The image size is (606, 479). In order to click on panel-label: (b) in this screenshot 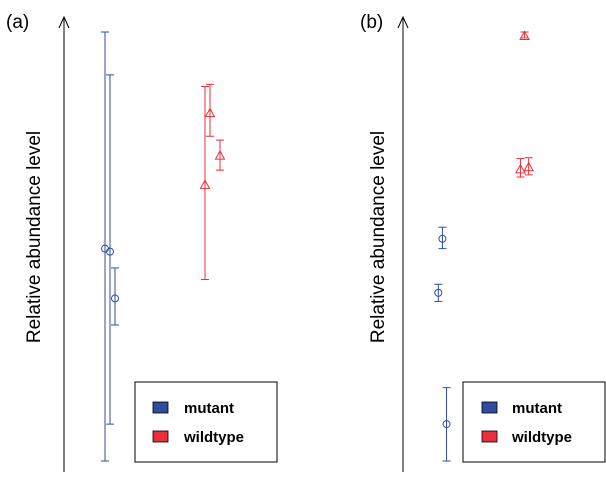, I will do `click(371, 22)`.